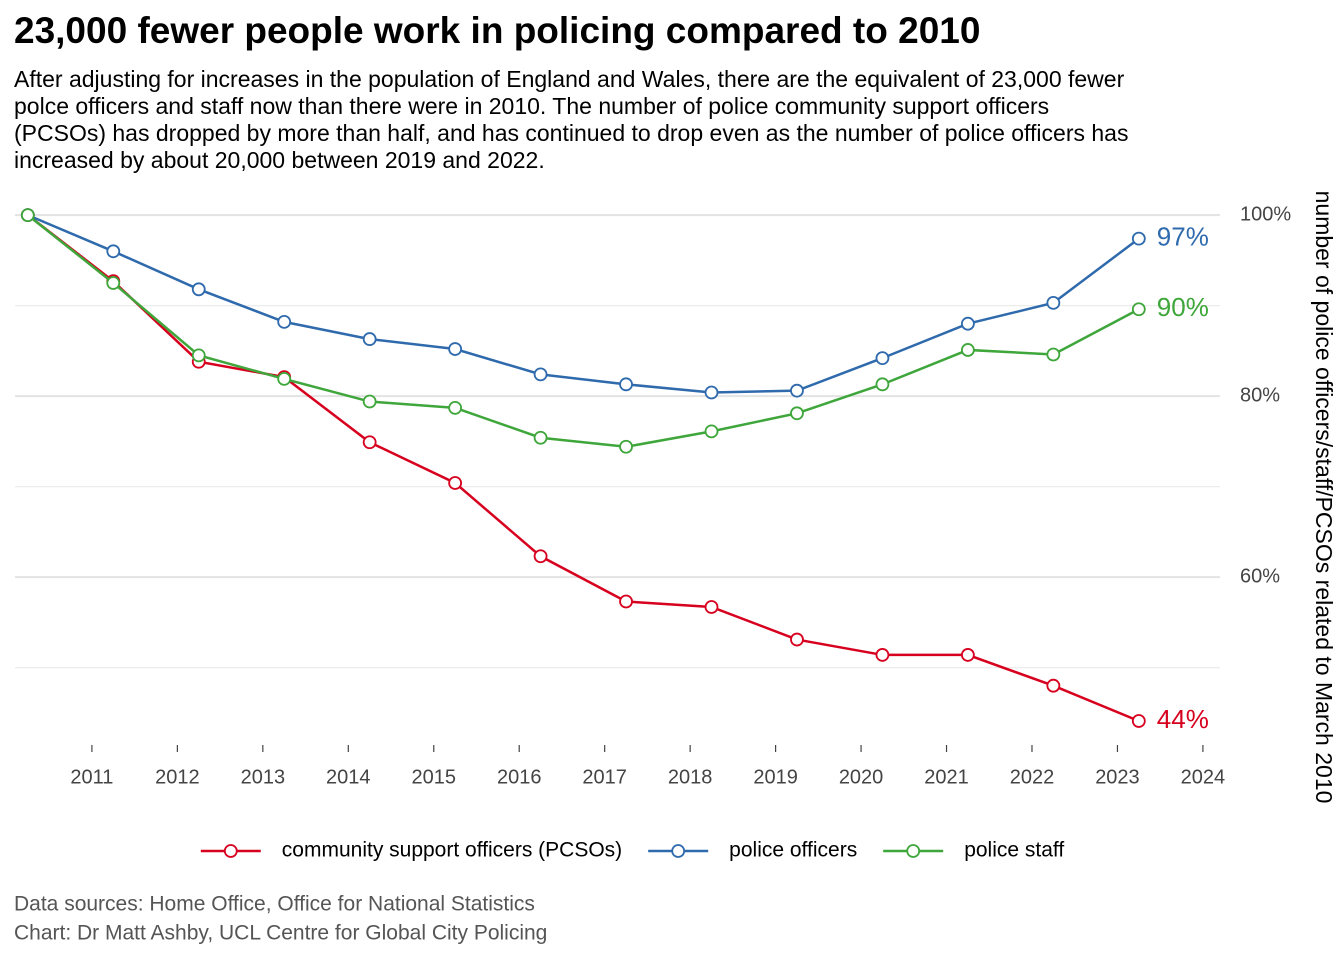 The height and width of the screenshot is (960, 1344). I want to click on legend-item: police staff, so click(973, 850).